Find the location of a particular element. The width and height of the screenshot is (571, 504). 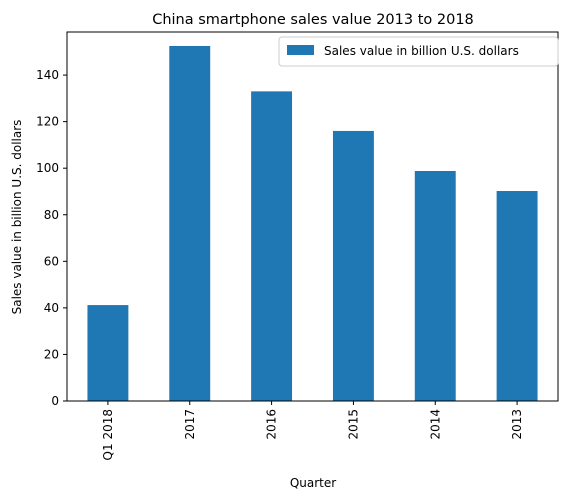

x-tick-label: Q1 2018 is located at coordinates (108, 434).